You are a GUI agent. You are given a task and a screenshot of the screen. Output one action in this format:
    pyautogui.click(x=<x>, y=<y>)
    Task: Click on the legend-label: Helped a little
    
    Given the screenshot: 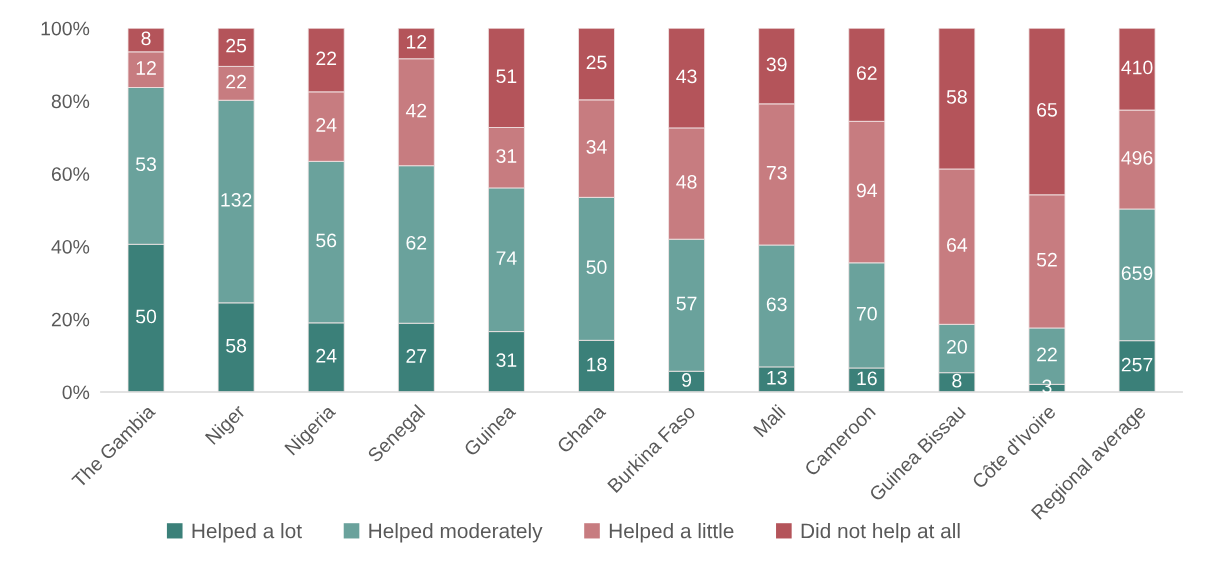 What is the action you would take?
    pyautogui.click(x=671, y=533)
    